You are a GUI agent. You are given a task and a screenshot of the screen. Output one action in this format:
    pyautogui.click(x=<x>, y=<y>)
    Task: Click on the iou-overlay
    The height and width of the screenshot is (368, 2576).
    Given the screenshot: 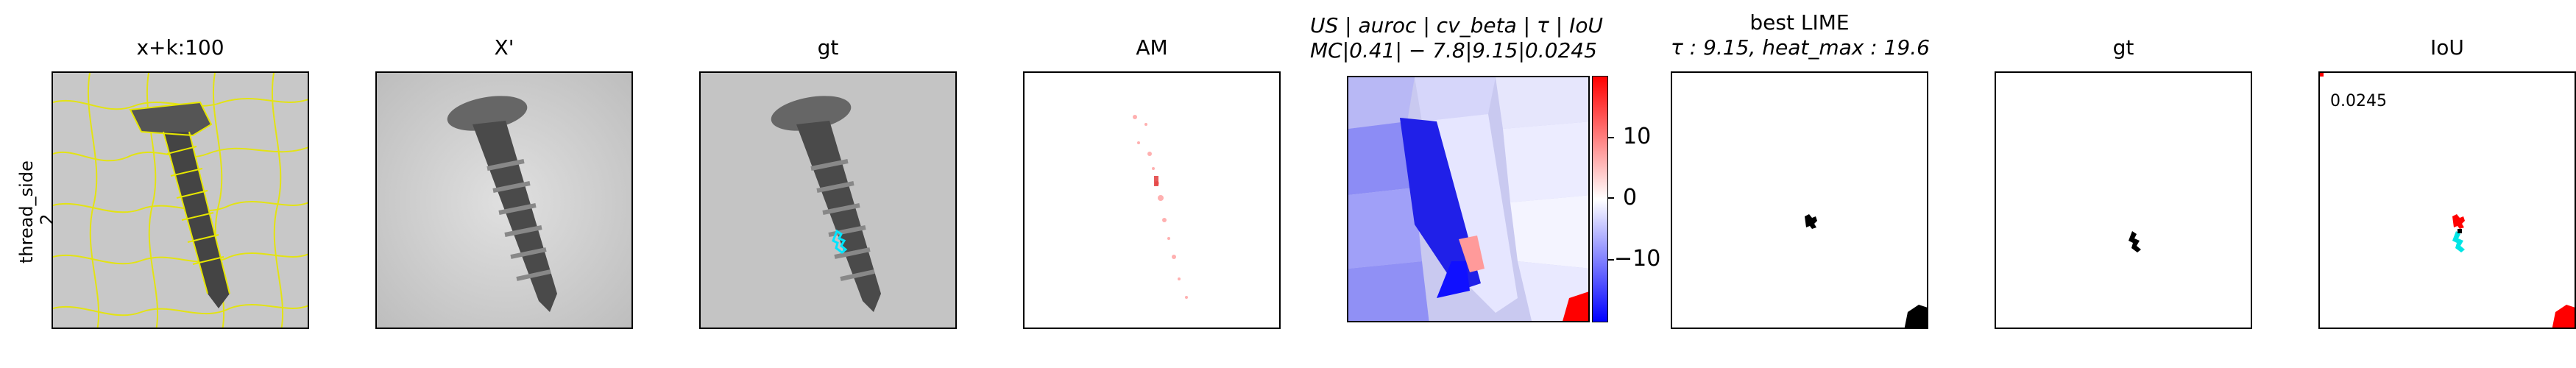 What is the action you would take?
    pyautogui.click(x=2447, y=200)
    